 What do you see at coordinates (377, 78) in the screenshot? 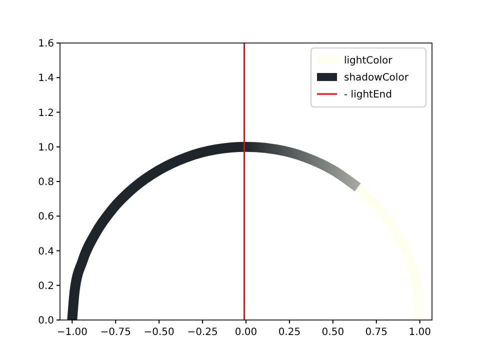
I see `legend-label: shadowColor` at bounding box center [377, 78].